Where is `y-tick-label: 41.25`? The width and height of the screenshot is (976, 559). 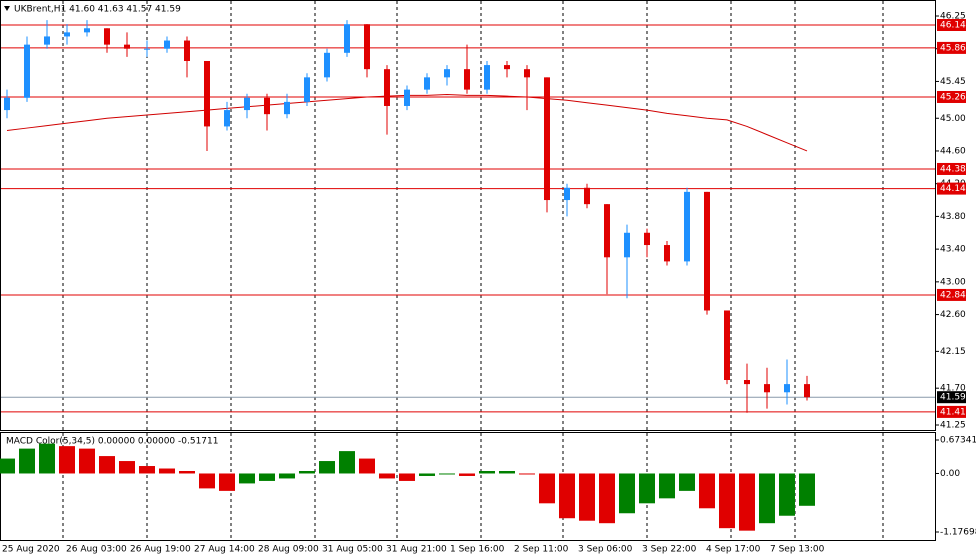
y-tick-label: 41.25 is located at coordinates (953, 426).